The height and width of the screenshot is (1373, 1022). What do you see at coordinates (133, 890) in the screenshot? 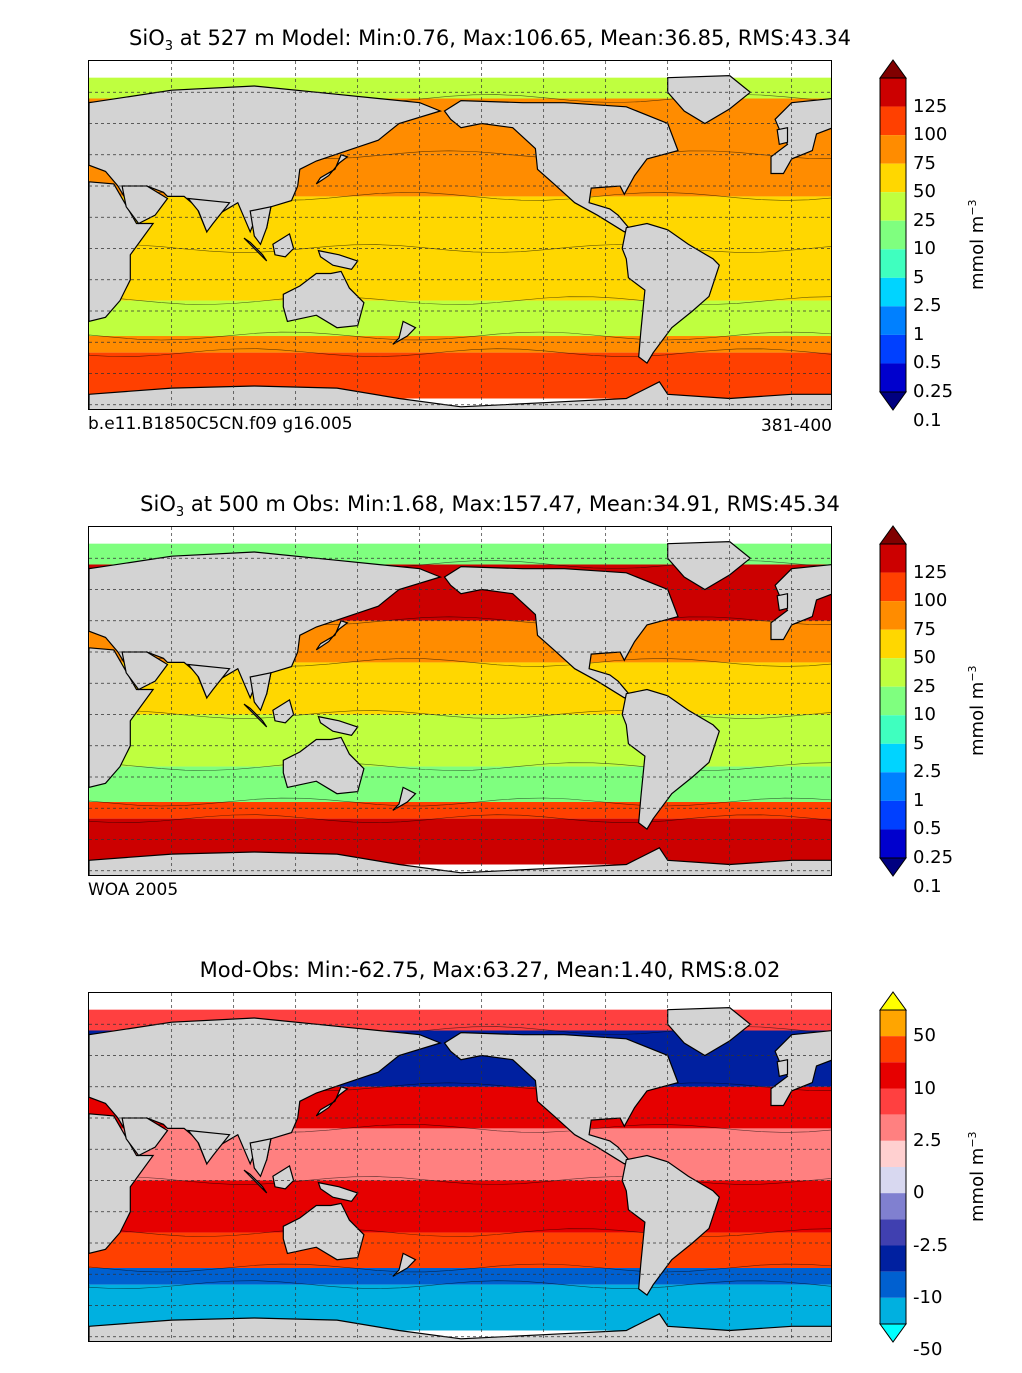
I see `source-label: WOA 2005` at bounding box center [133, 890].